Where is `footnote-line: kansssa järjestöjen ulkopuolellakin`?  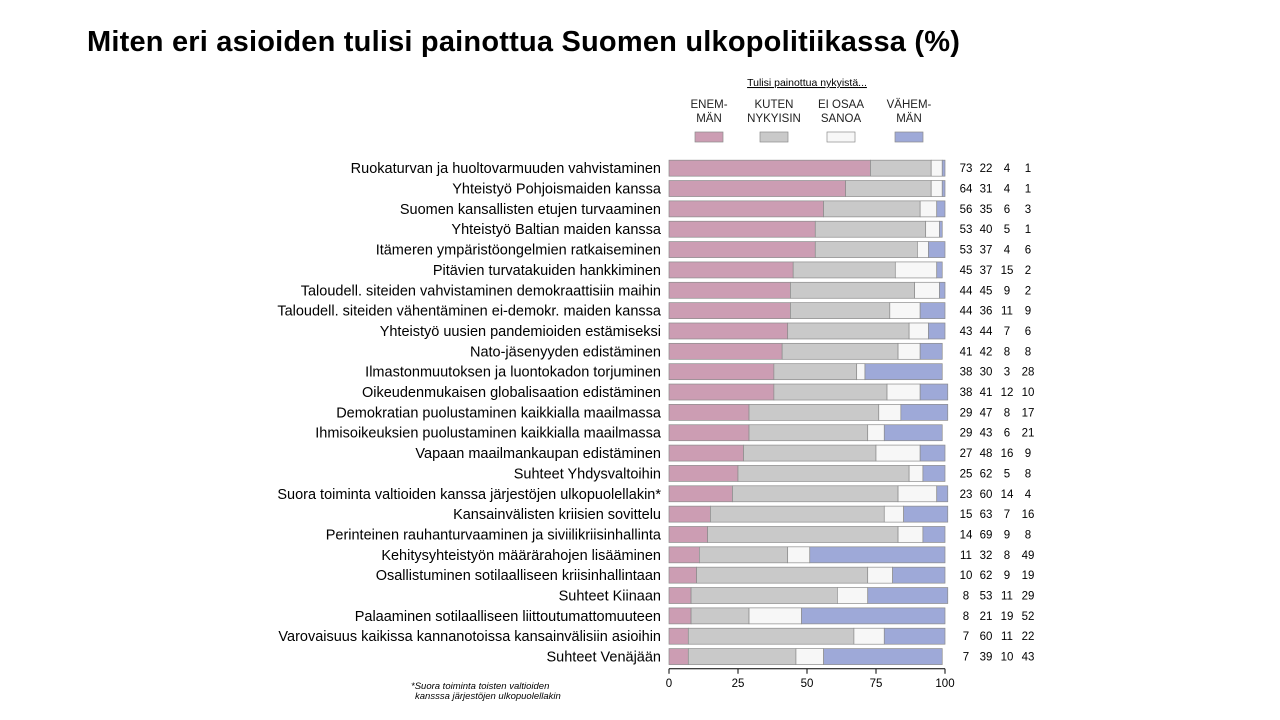
footnote-line: kansssa järjestöjen ulkopuolellakin is located at coordinates (488, 696).